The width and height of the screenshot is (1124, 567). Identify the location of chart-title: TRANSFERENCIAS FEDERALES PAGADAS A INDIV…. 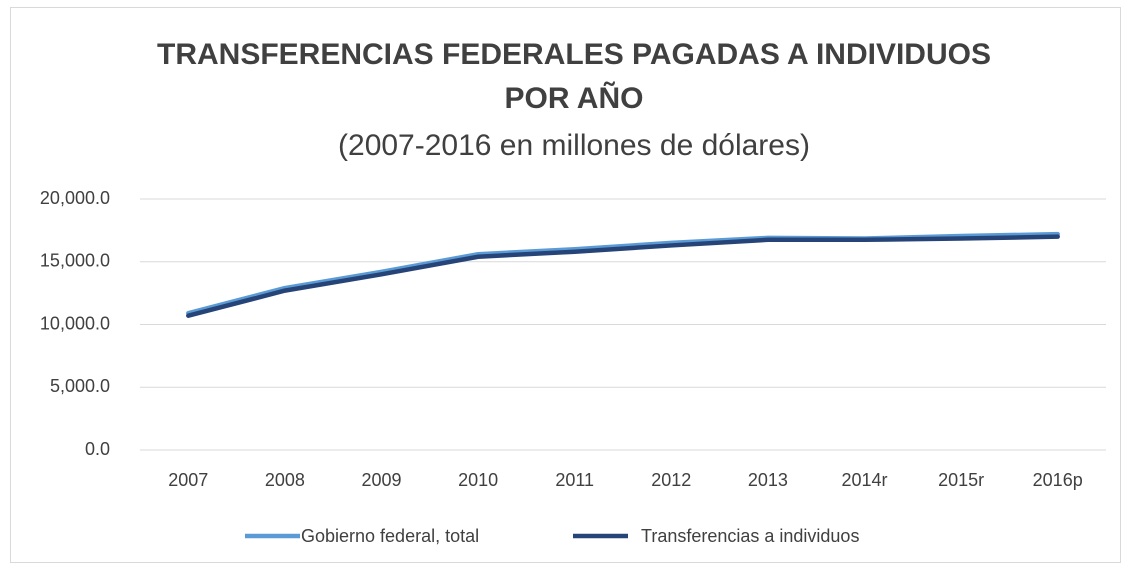
(574, 54).